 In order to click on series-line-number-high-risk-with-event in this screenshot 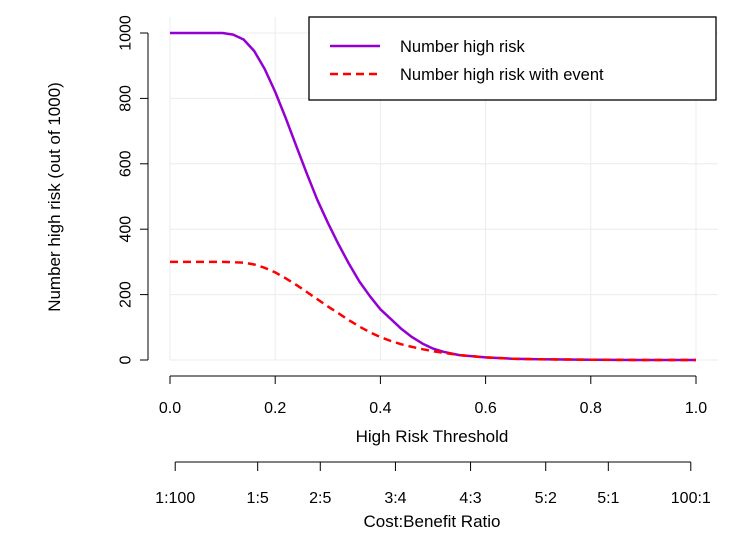, I will do `click(433, 311)`.